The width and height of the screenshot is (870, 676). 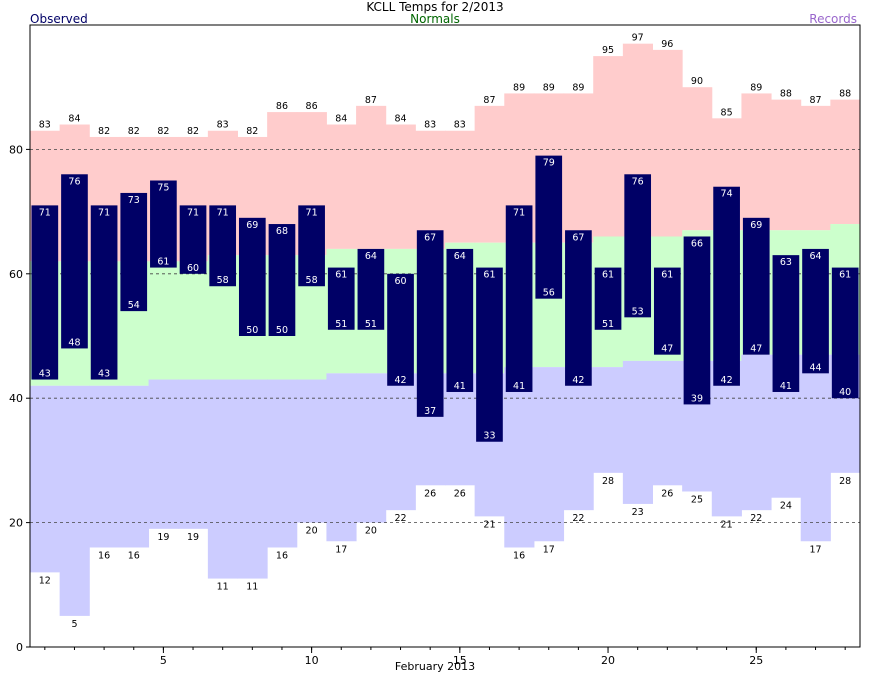 I want to click on observed-low-label: 43, so click(x=45, y=374).